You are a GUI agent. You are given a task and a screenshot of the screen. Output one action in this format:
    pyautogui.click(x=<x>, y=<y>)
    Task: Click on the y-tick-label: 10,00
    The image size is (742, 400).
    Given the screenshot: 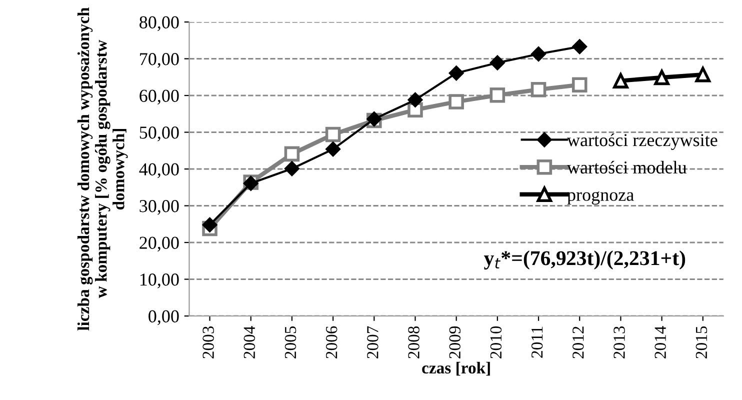 What is the action you would take?
    pyautogui.click(x=159, y=281)
    